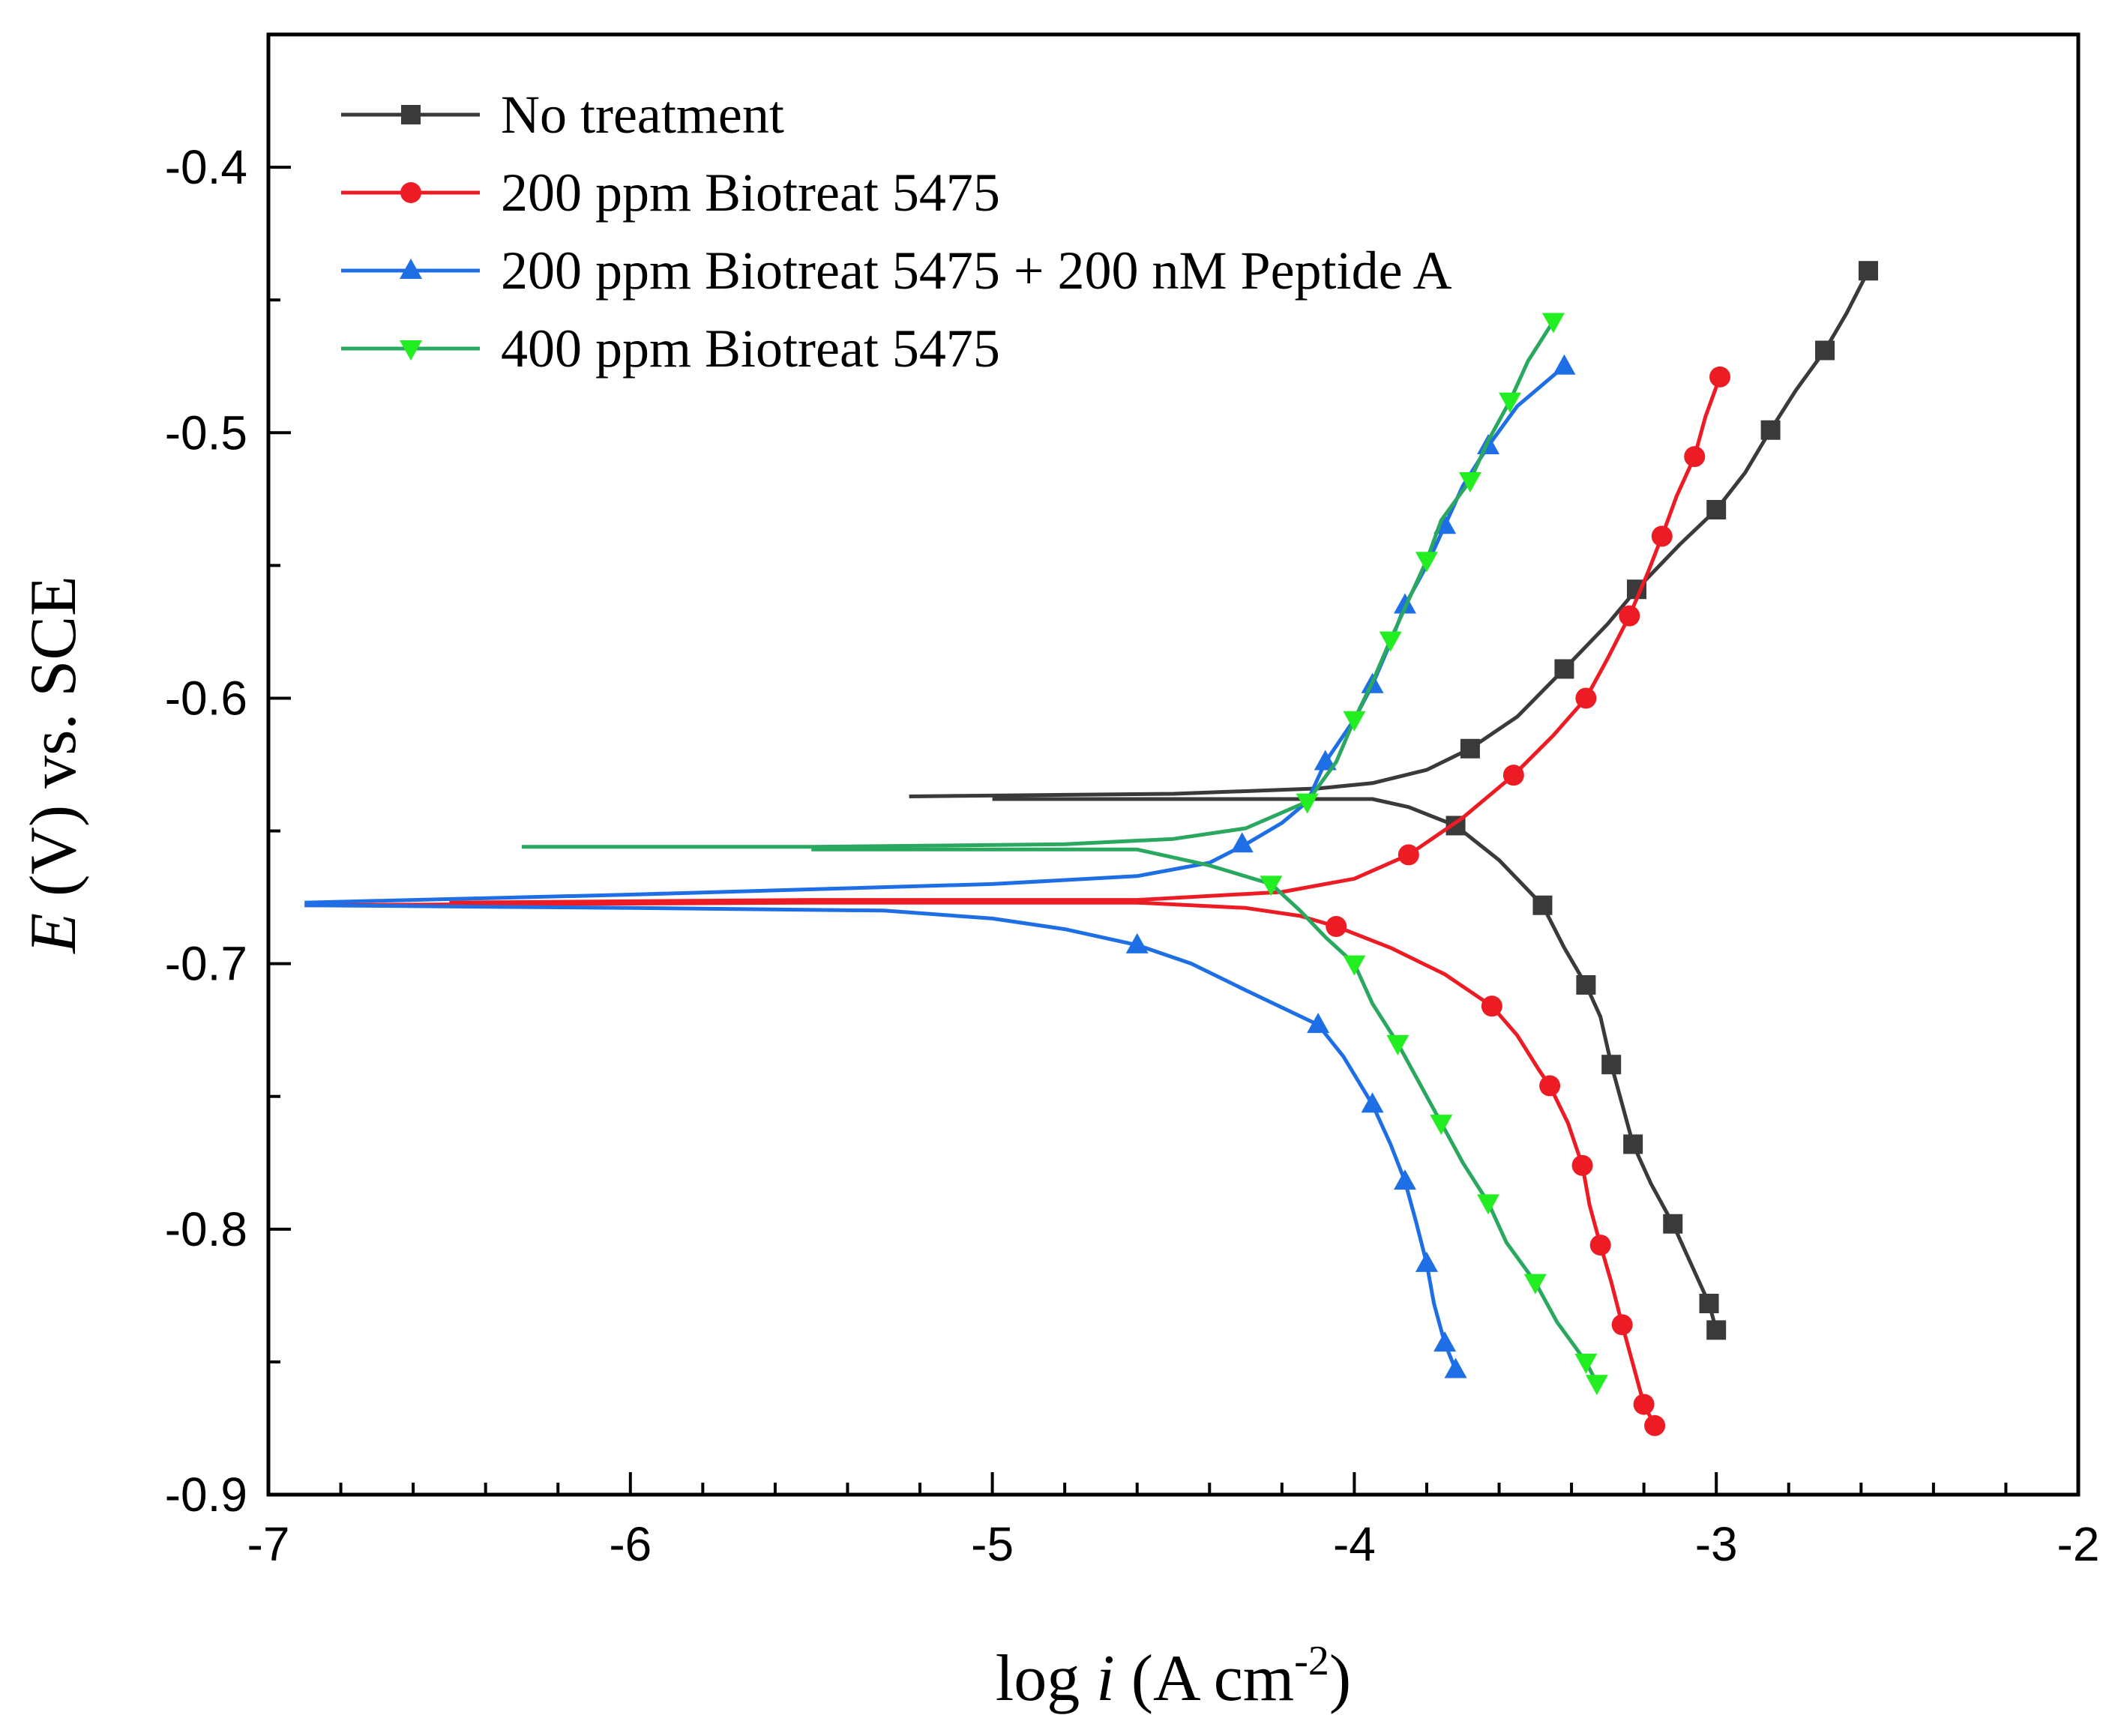  What do you see at coordinates (206, 964) in the screenshot?
I see `y-tick-label: -0.7` at bounding box center [206, 964].